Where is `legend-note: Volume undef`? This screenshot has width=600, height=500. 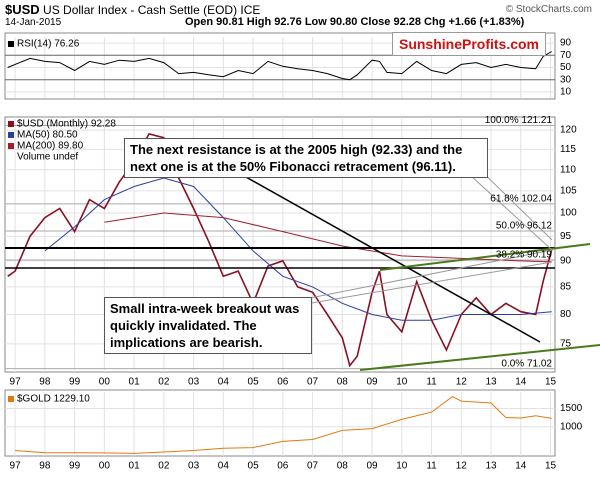 legend-note: Volume undef is located at coordinates (47, 157).